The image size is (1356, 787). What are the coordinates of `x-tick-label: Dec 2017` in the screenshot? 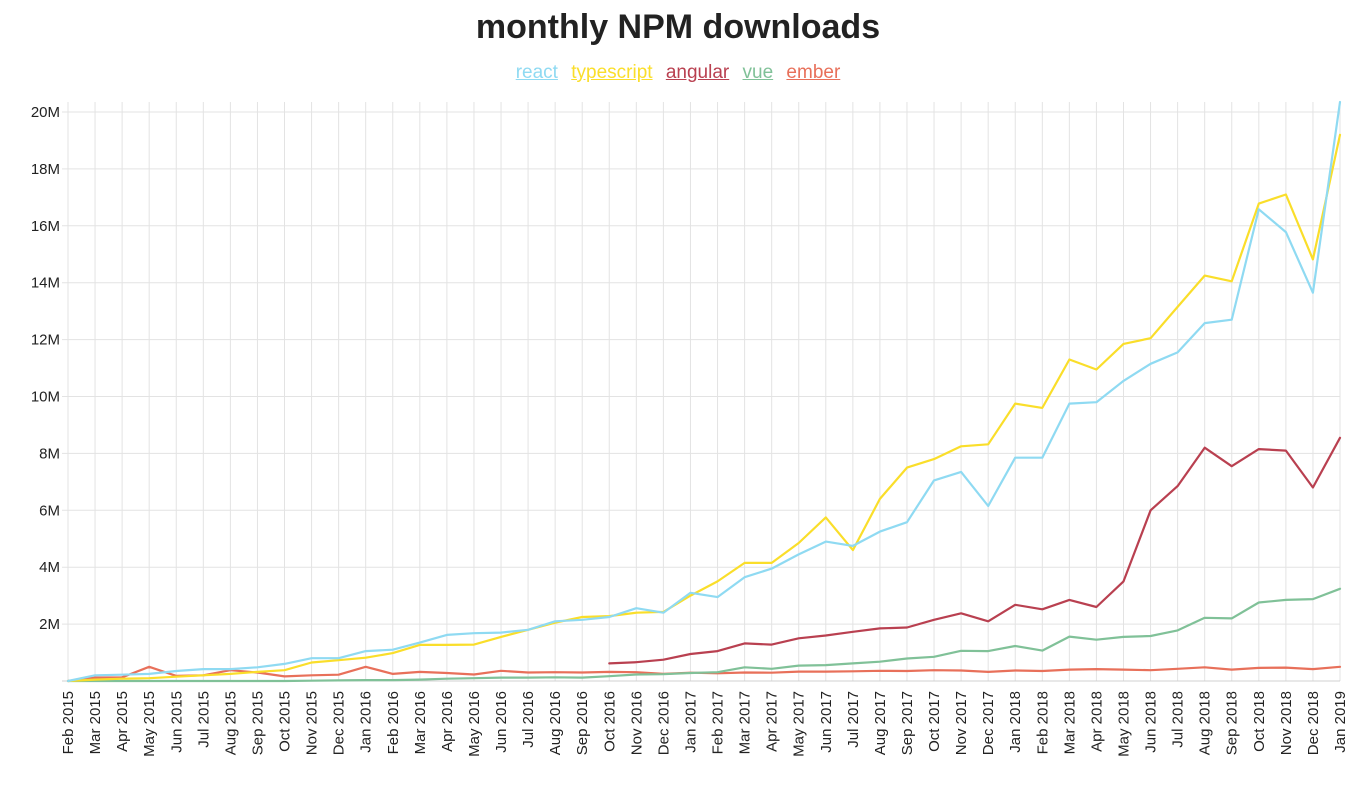 It's located at (988, 723).